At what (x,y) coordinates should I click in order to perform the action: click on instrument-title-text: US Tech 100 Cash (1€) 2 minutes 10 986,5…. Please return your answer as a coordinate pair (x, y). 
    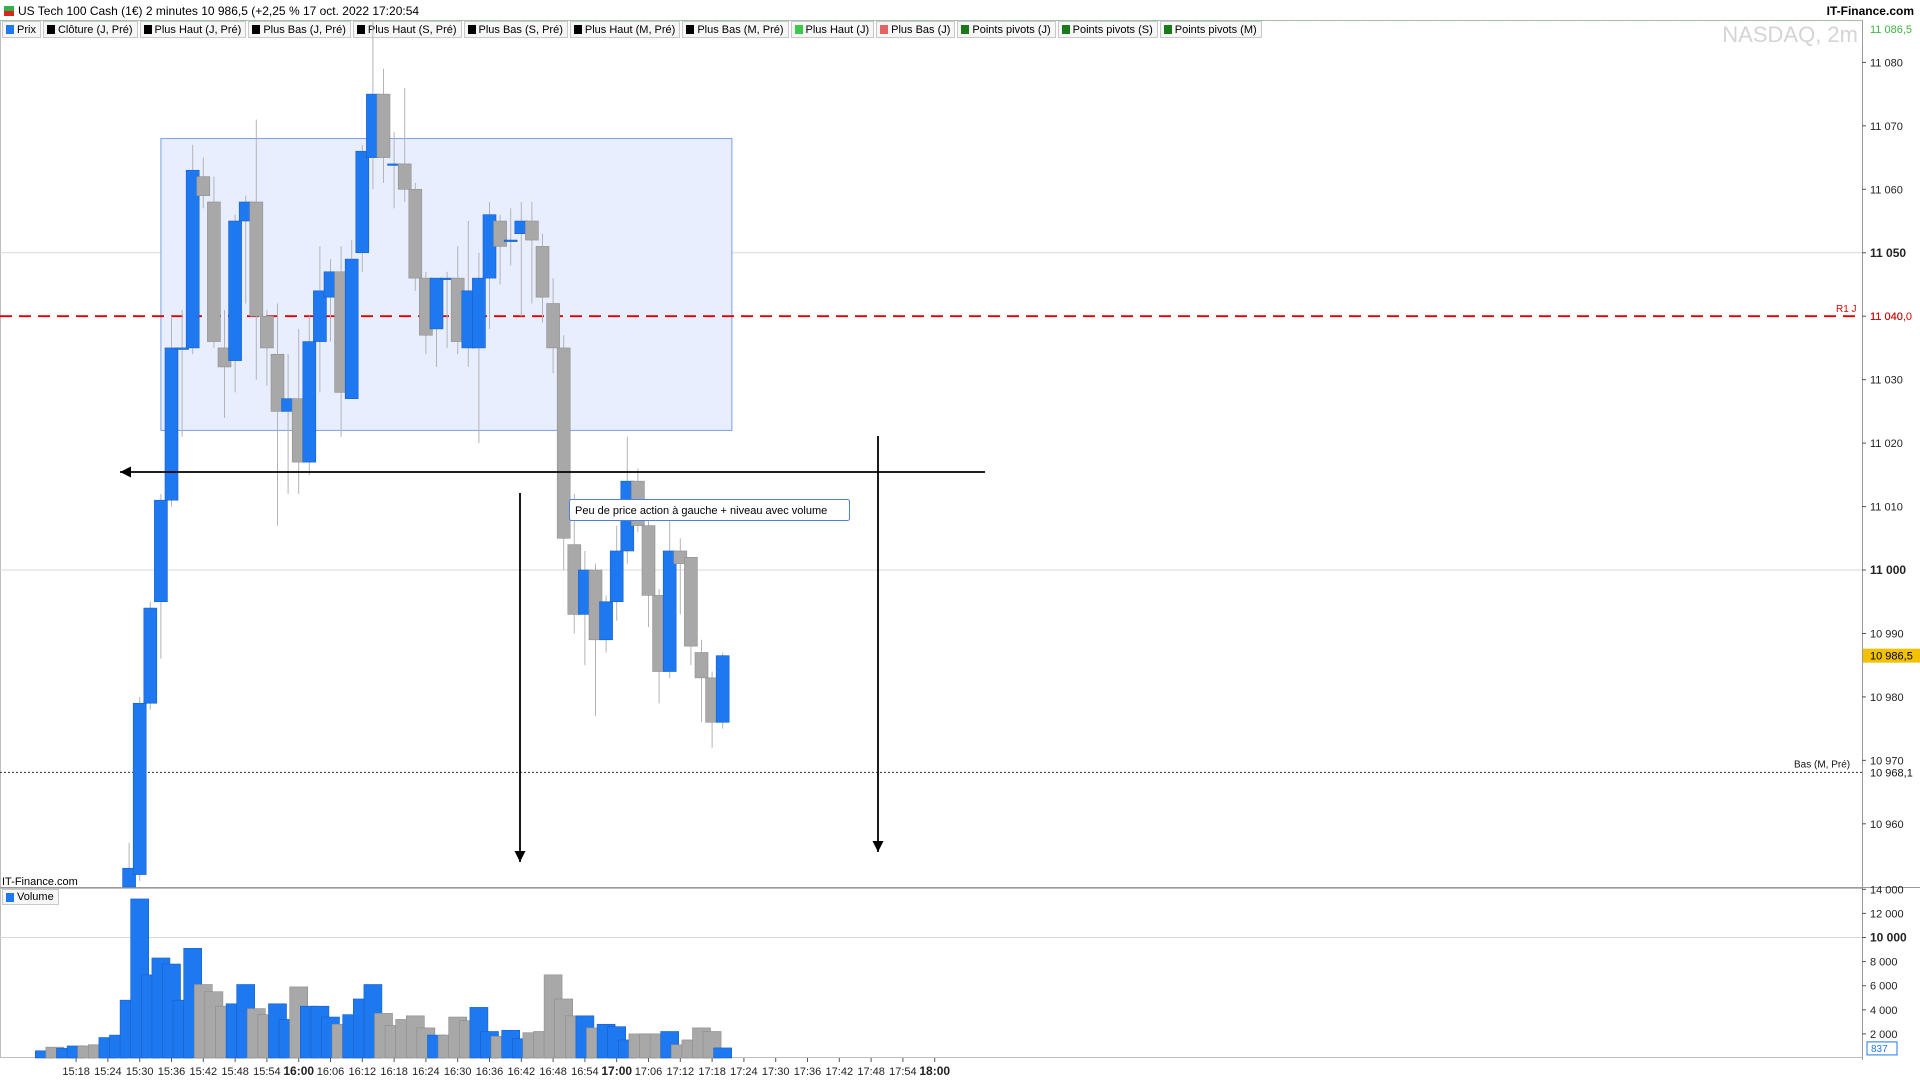
    Looking at the image, I should click on (219, 11).